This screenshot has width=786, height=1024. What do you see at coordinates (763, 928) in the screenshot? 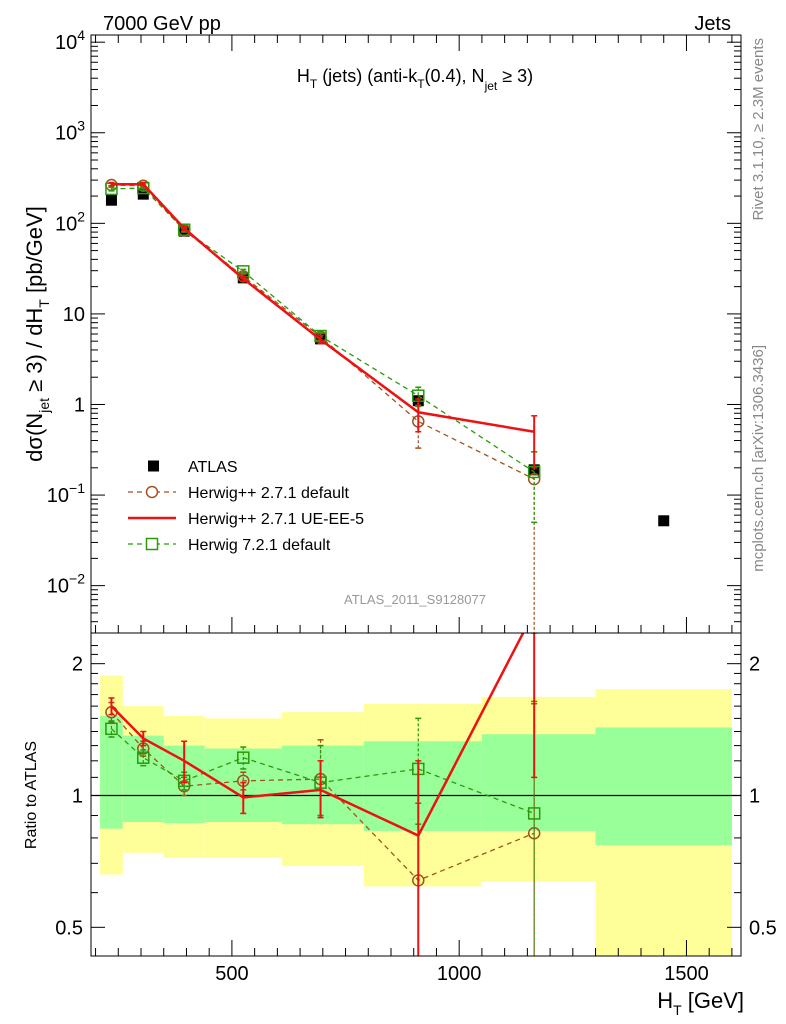
I see `ratio-y-tick-label-right: 0.5` at bounding box center [763, 928].